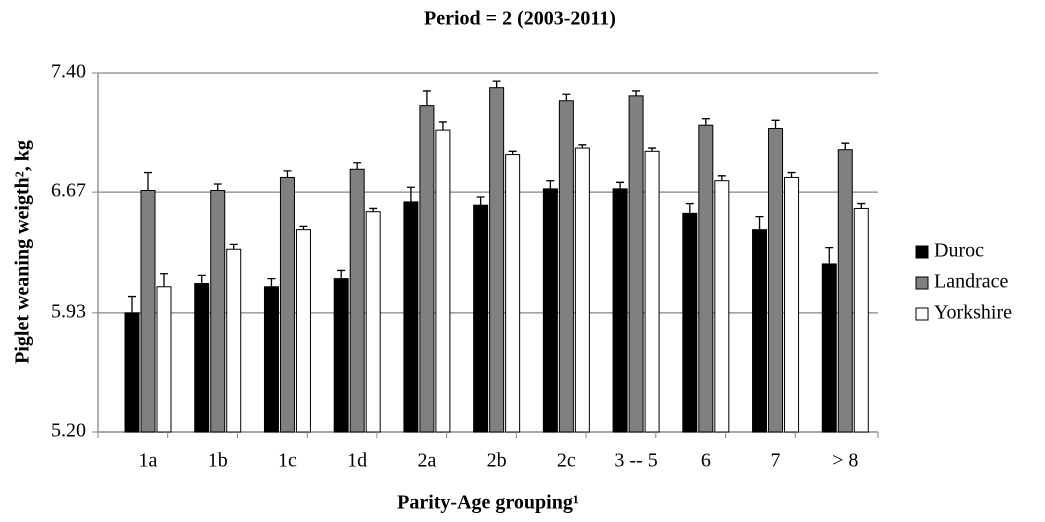  I want to click on y-tick-label: 5.93, so click(68, 311).